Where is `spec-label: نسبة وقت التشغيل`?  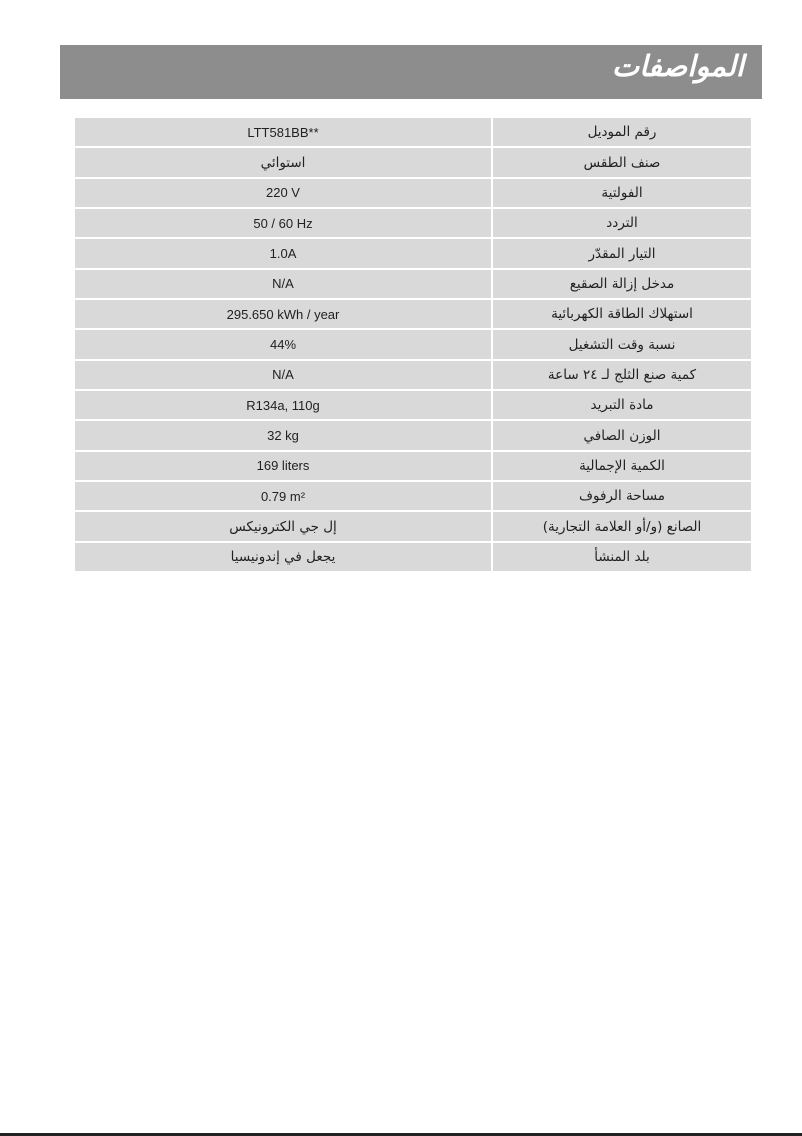
spec-label: نسبة وقت التشغيل is located at coordinates (622, 344).